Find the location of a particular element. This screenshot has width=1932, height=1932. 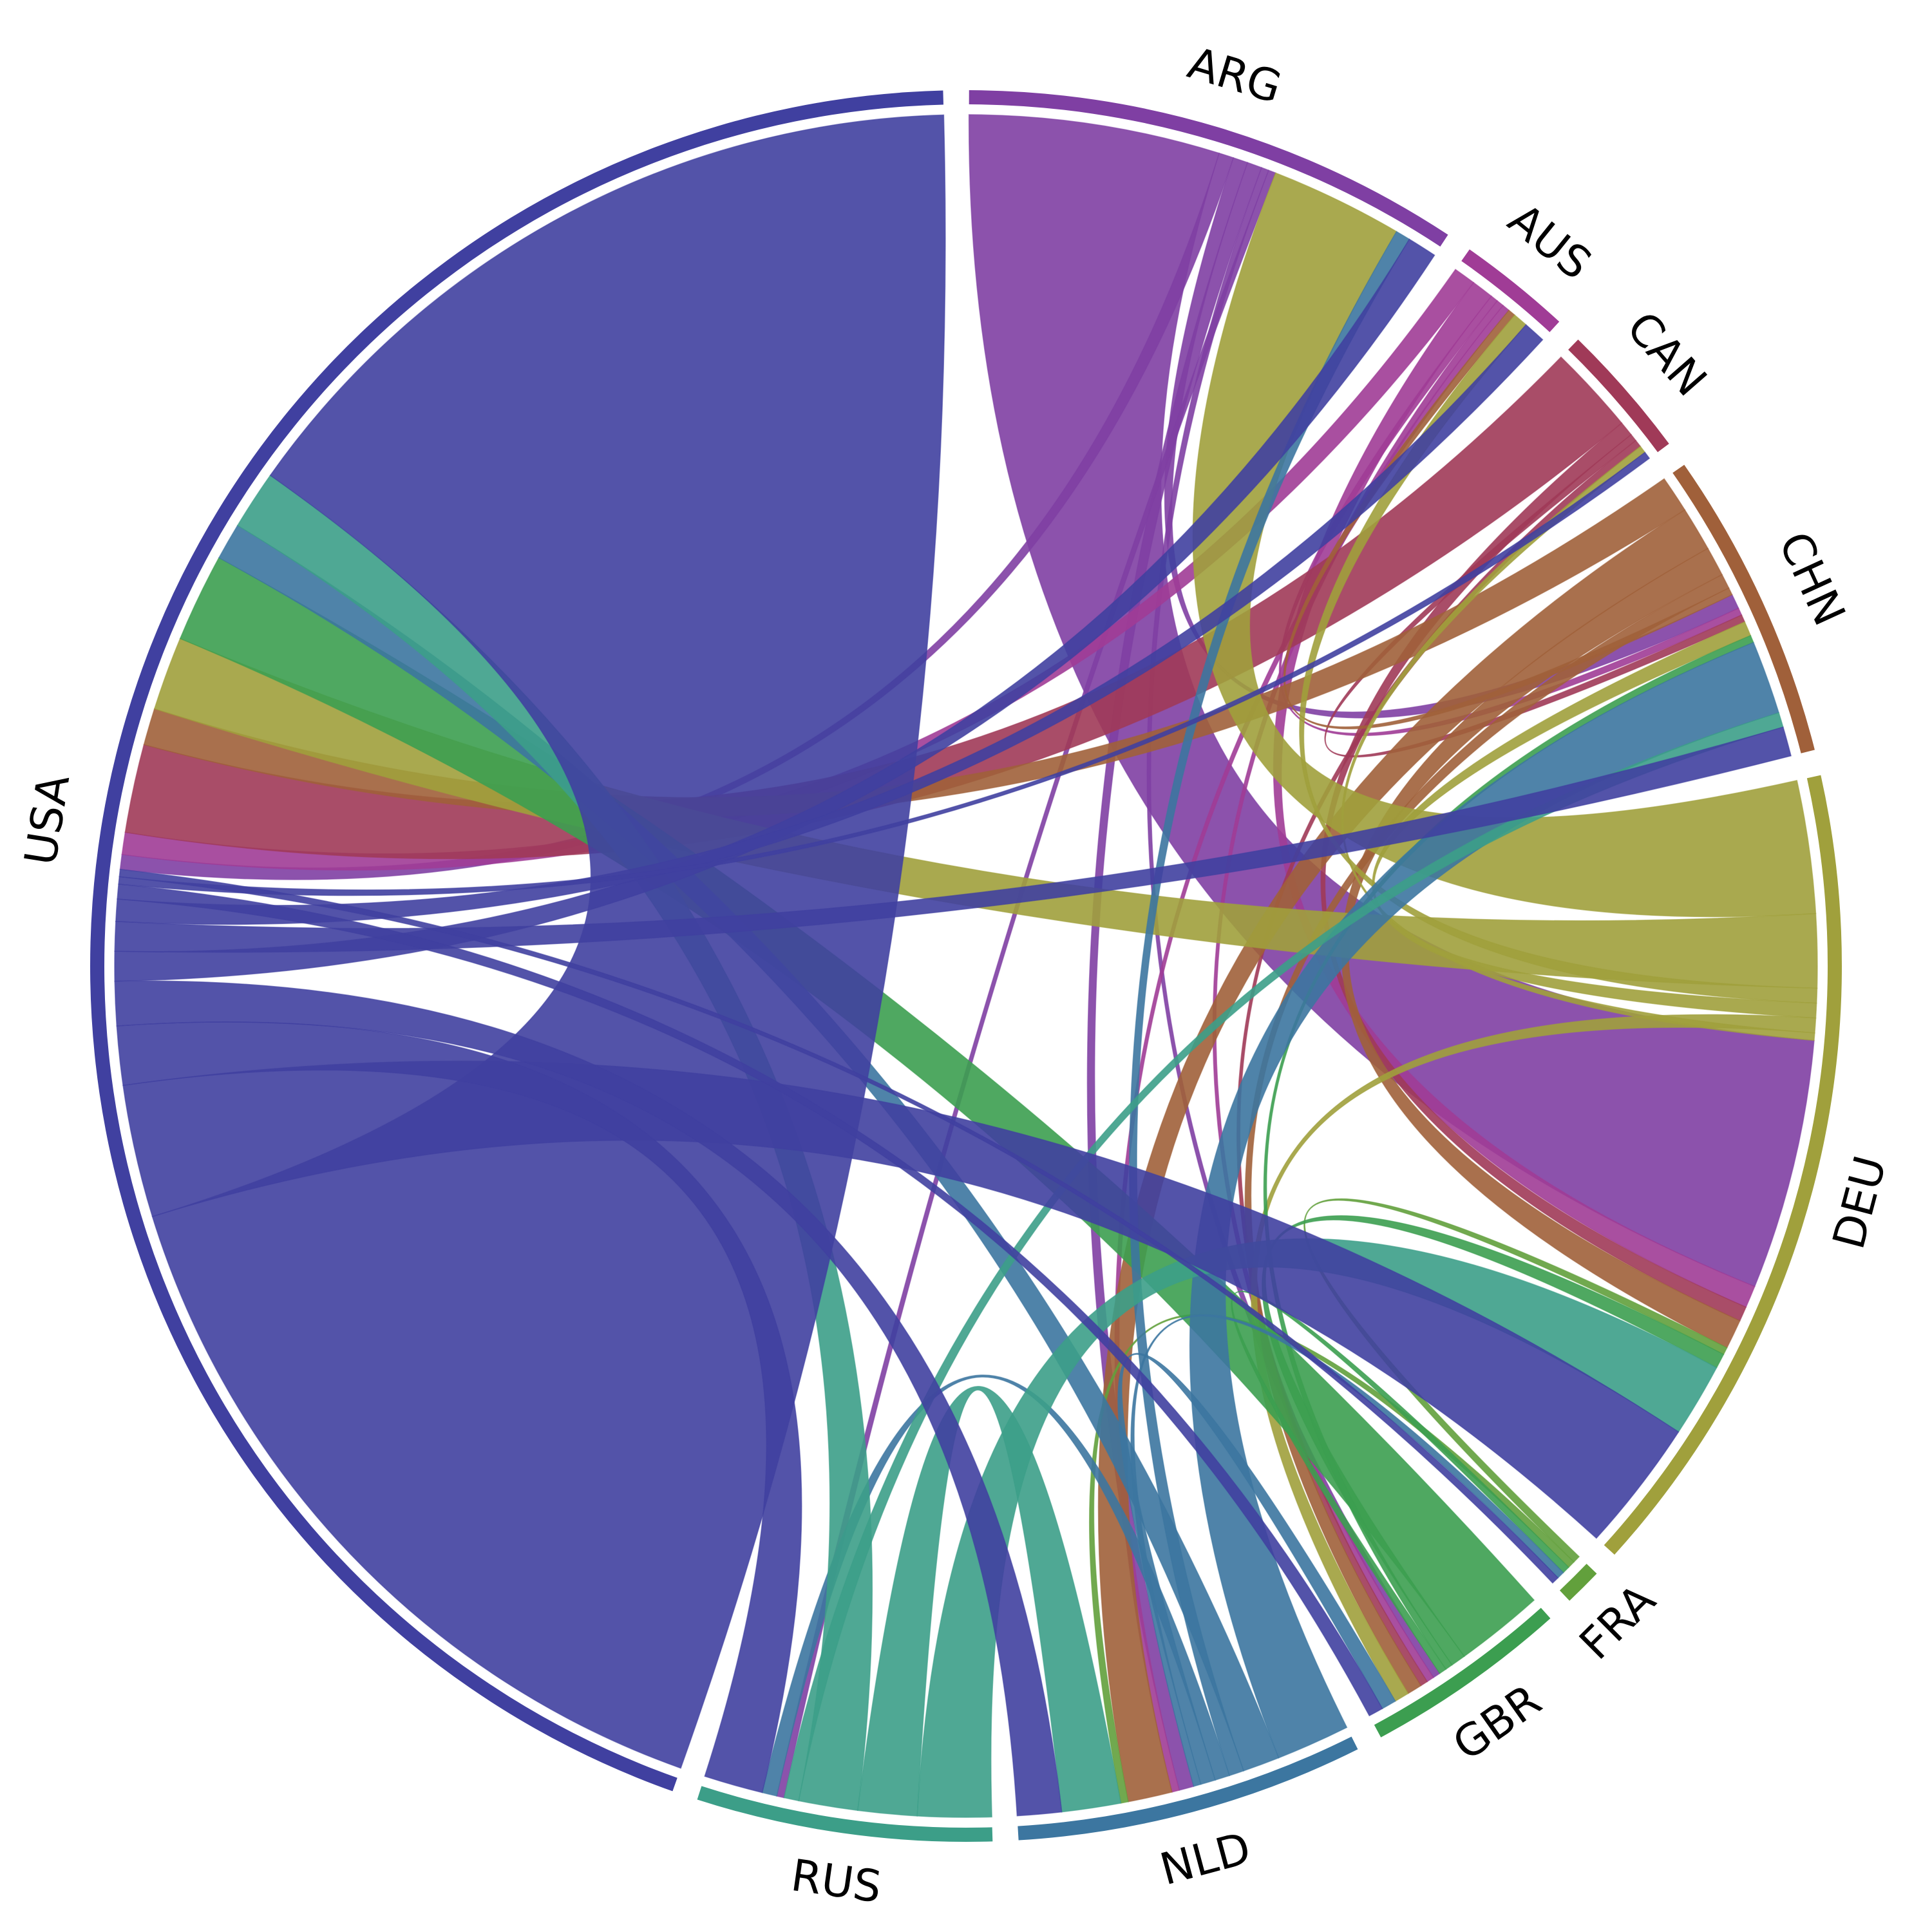

node-label: FRA is located at coordinates (1618, 1622).